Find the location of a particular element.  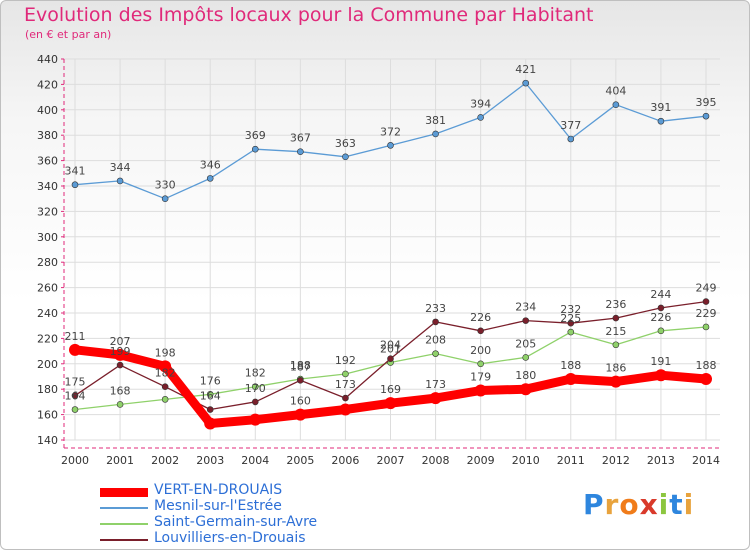

data-label: 363 is located at coordinates (345, 143).